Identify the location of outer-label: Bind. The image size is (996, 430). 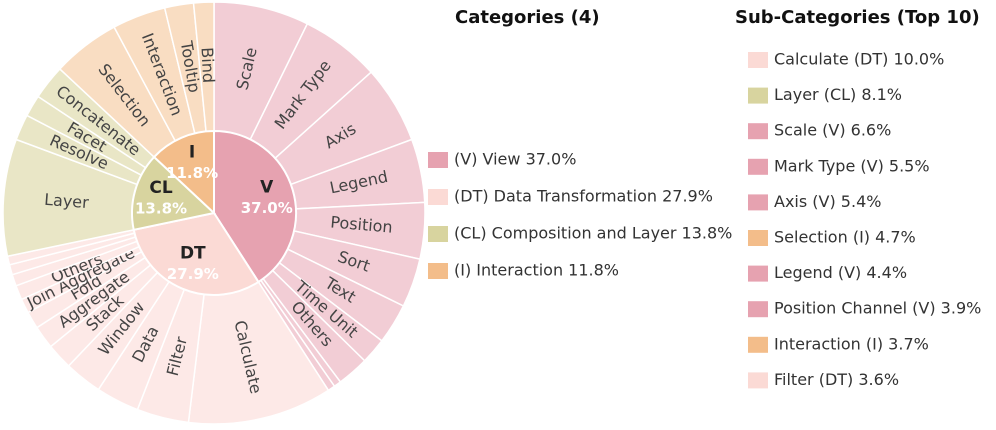
(207, 65).